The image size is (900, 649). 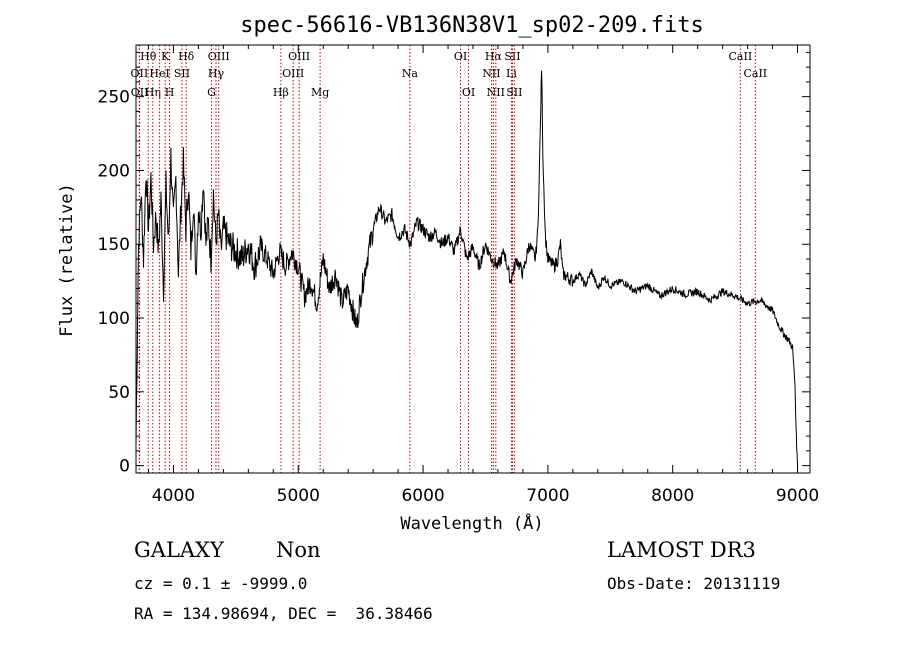 I want to click on line-label: H, so click(x=170, y=92).